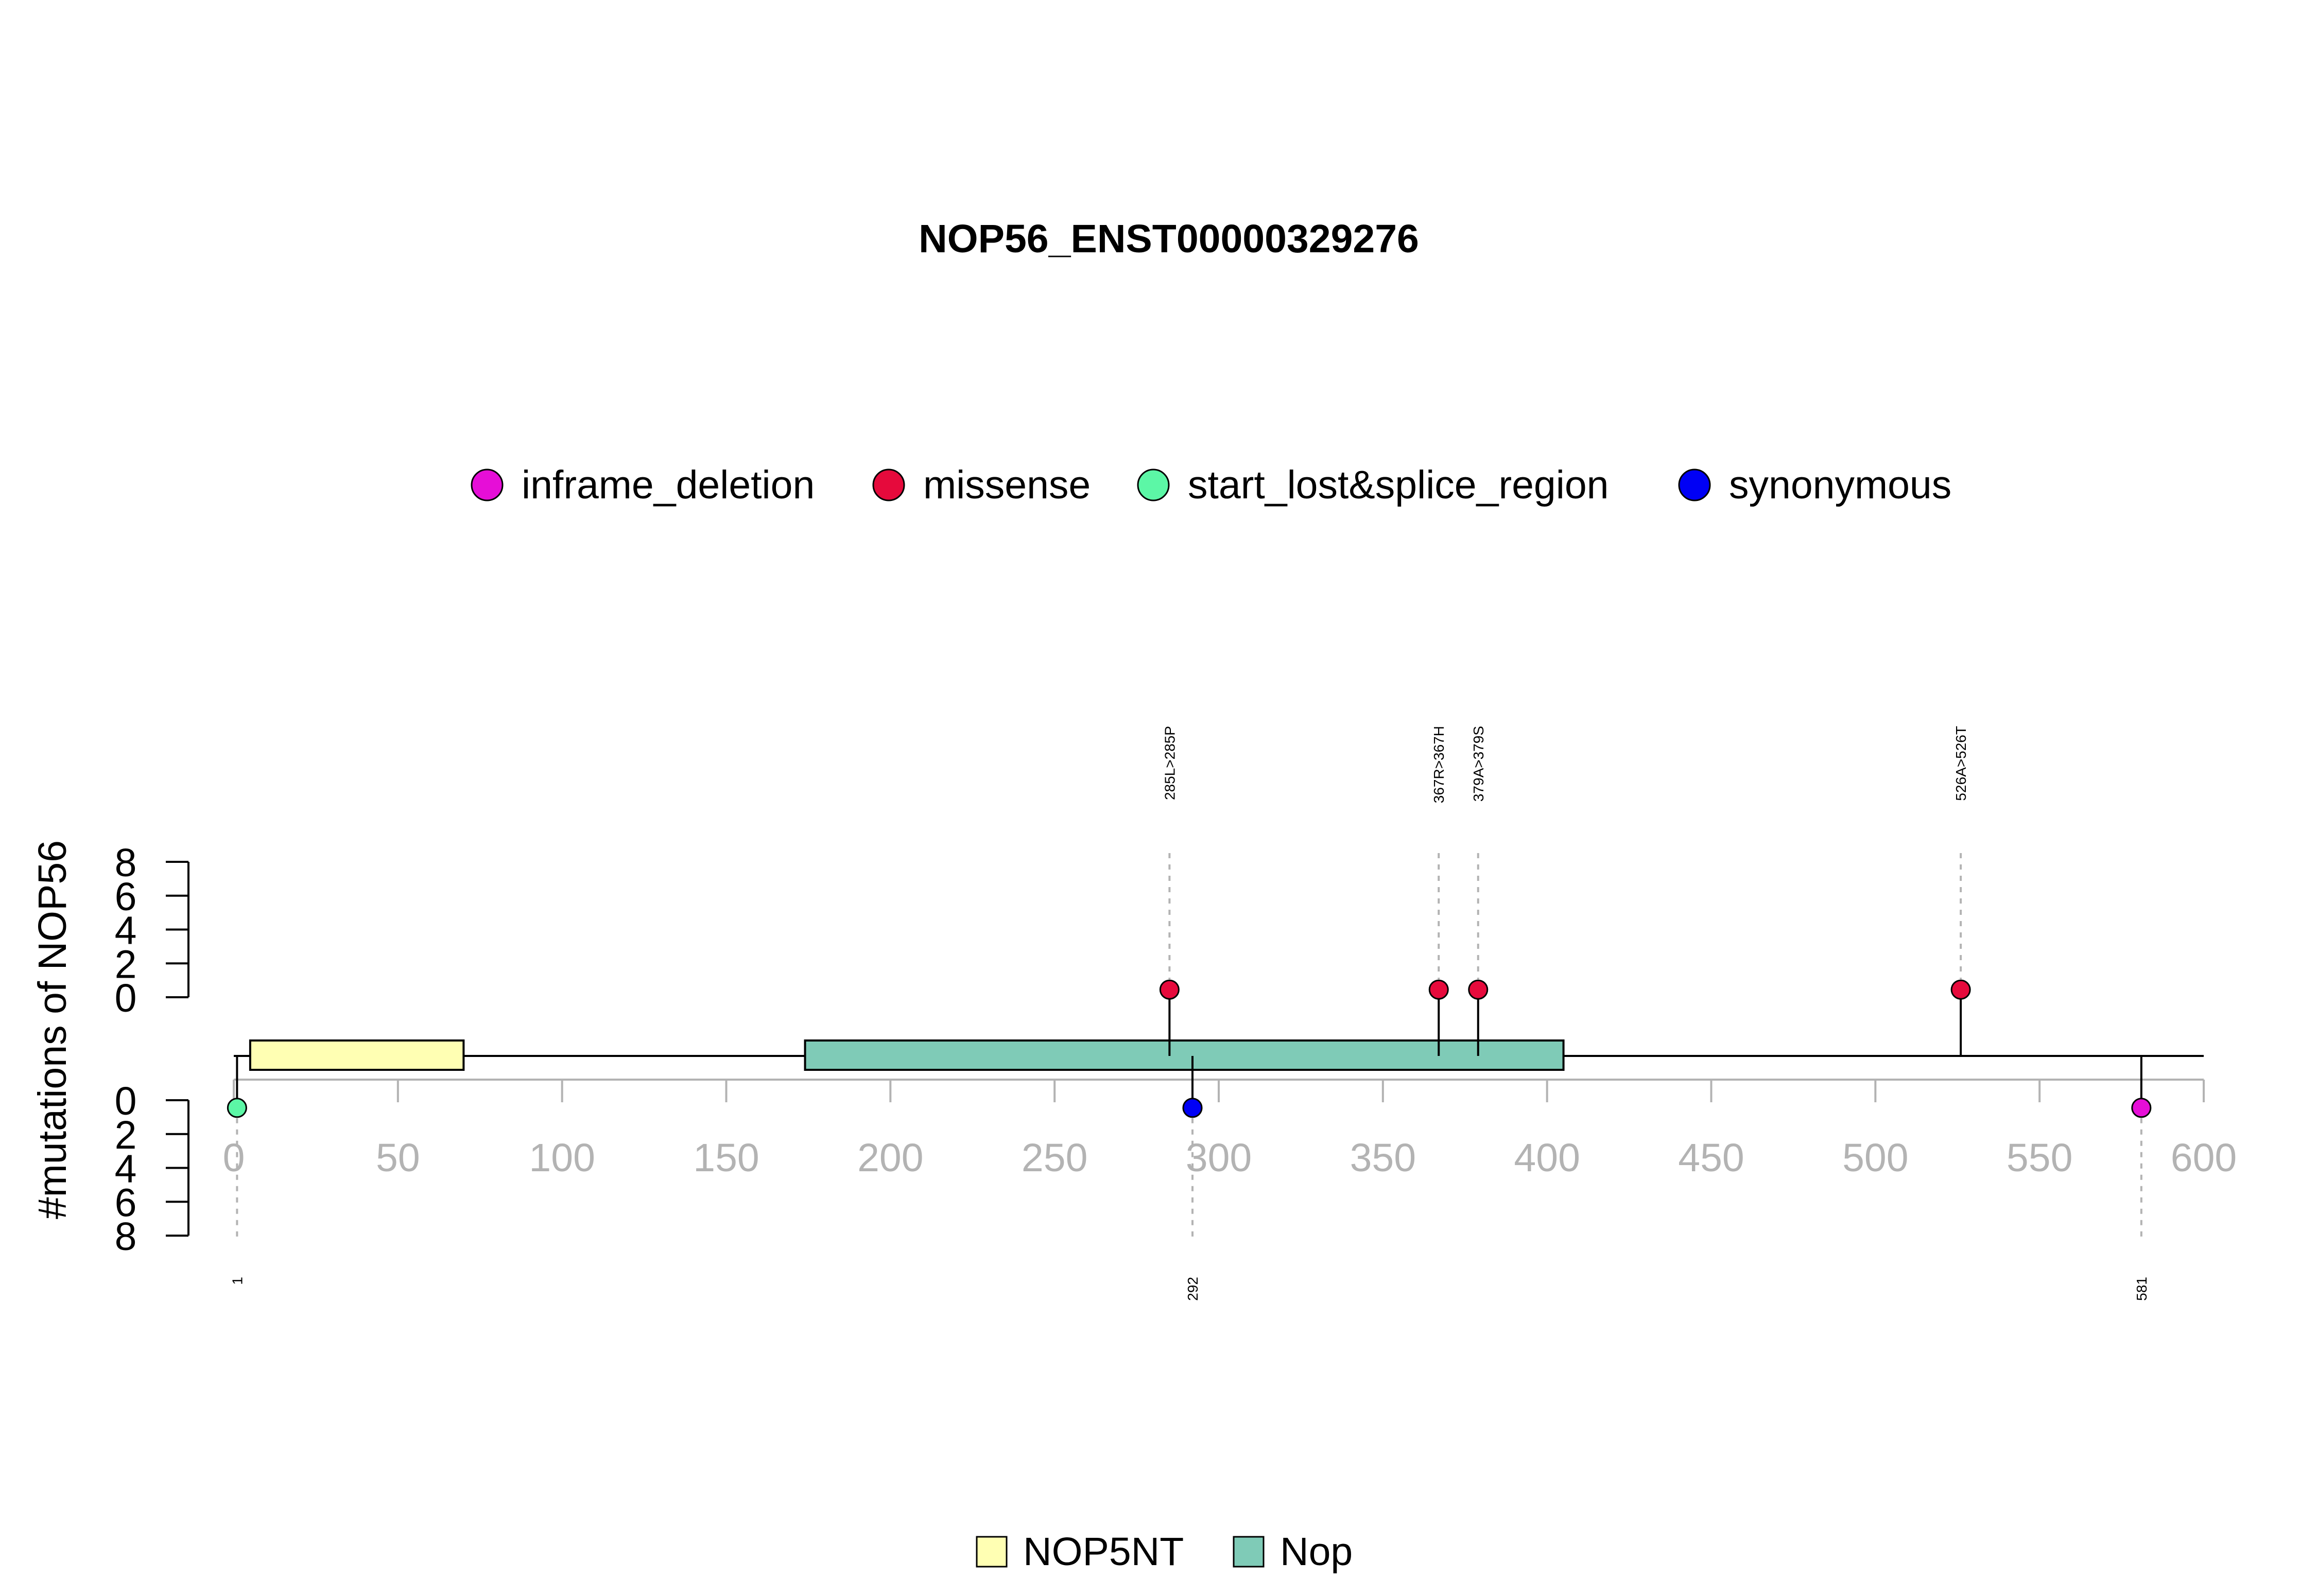 The image size is (2317, 1596). I want to click on x-tick-label: 50, so click(398, 1158).